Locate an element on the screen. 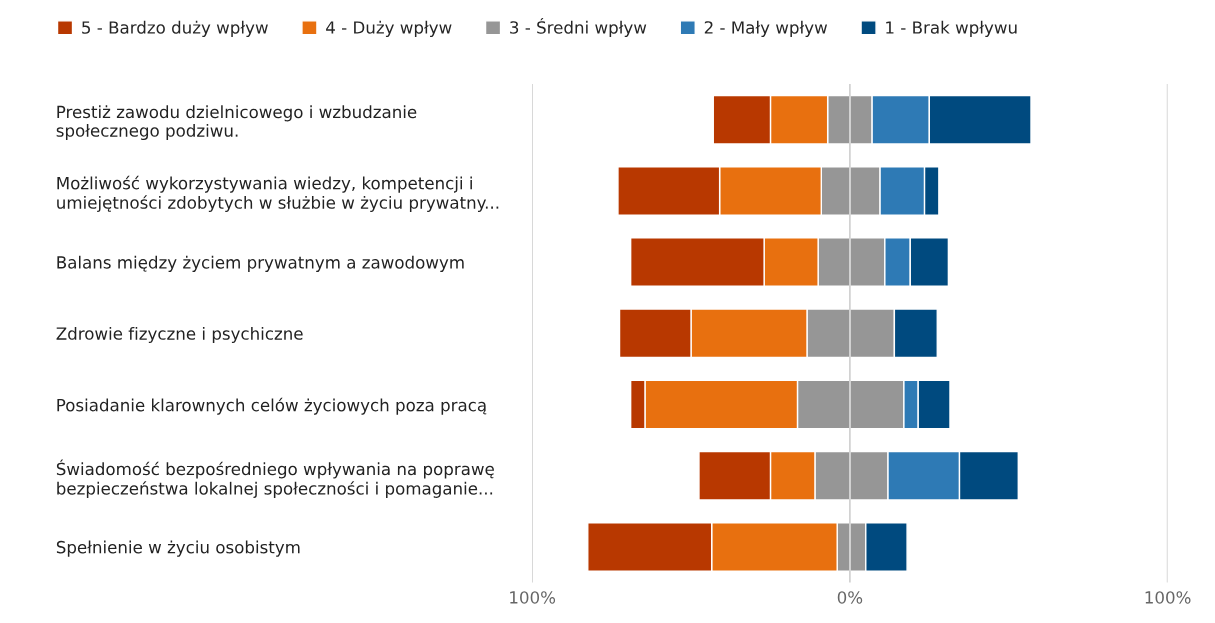 The width and height of the screenshot is (1215, 623). y-tick-label: Prestiż zawodu dzielnicowego i wzbudzanie społecznego podziwu. is located at coordinates (236, 123).